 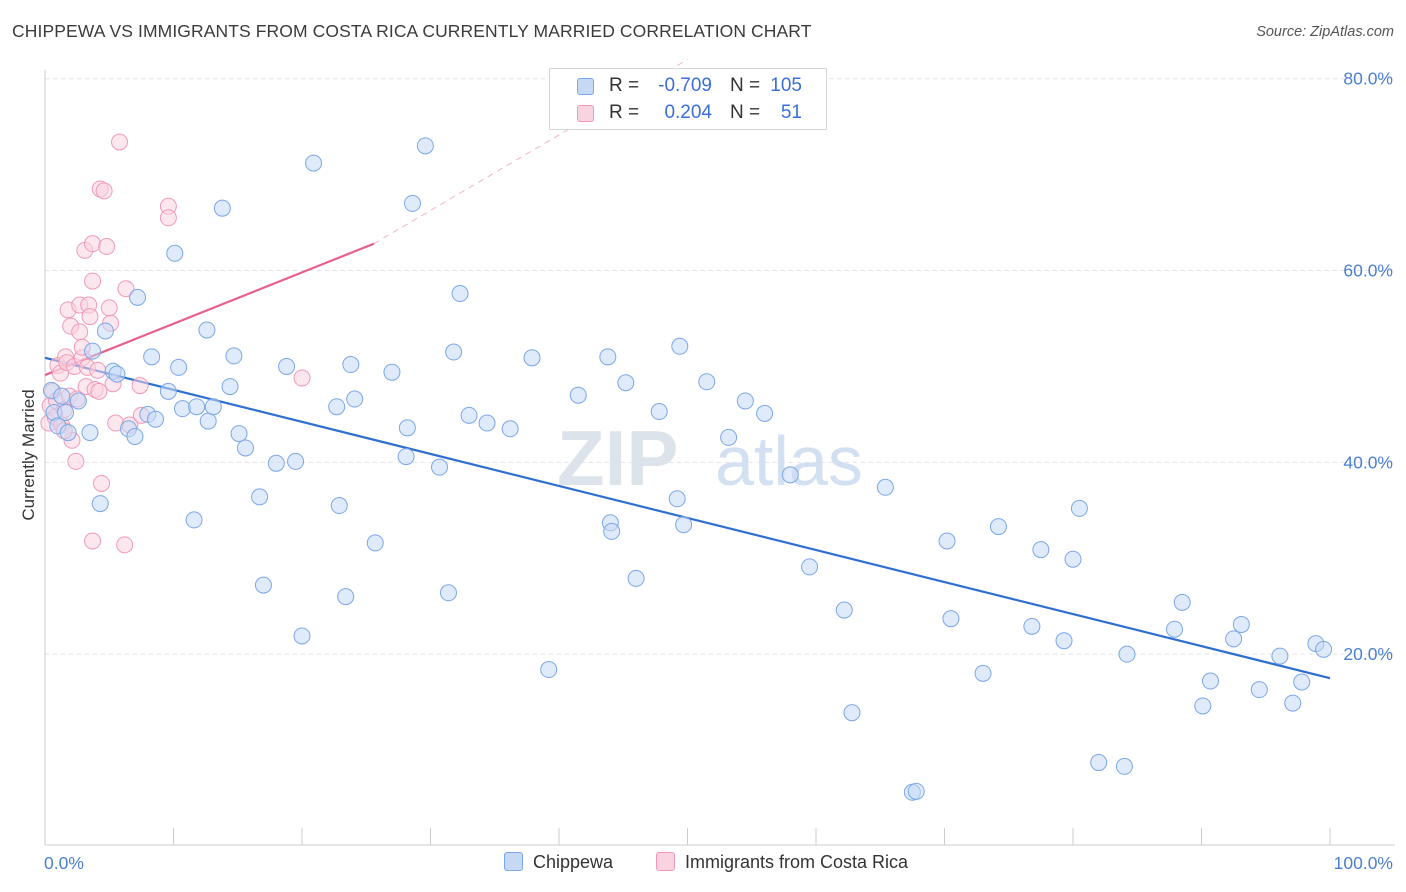 I want to click on costa-rica-points, so click(x=175, y=343).